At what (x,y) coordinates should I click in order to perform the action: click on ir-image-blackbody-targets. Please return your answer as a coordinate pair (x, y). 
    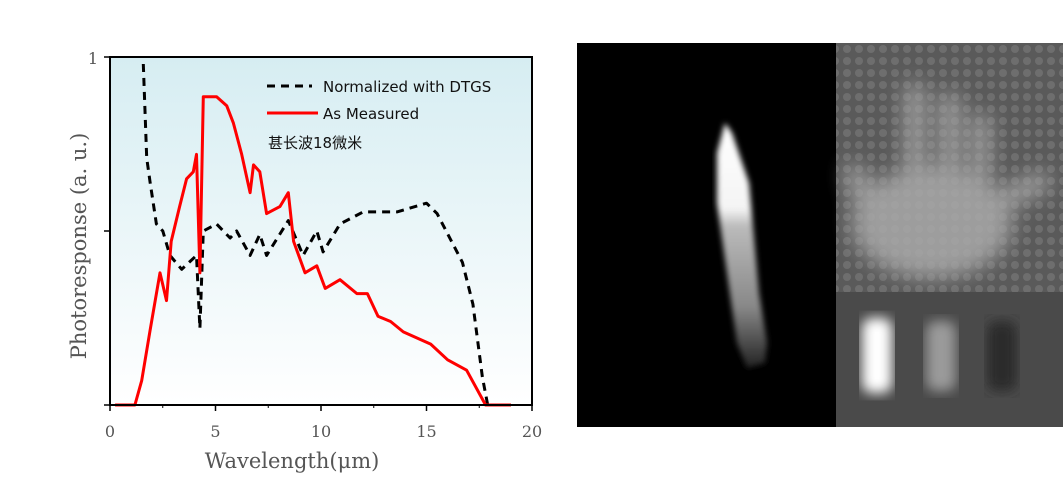
    Looking at the image, I should click on (949, 359).